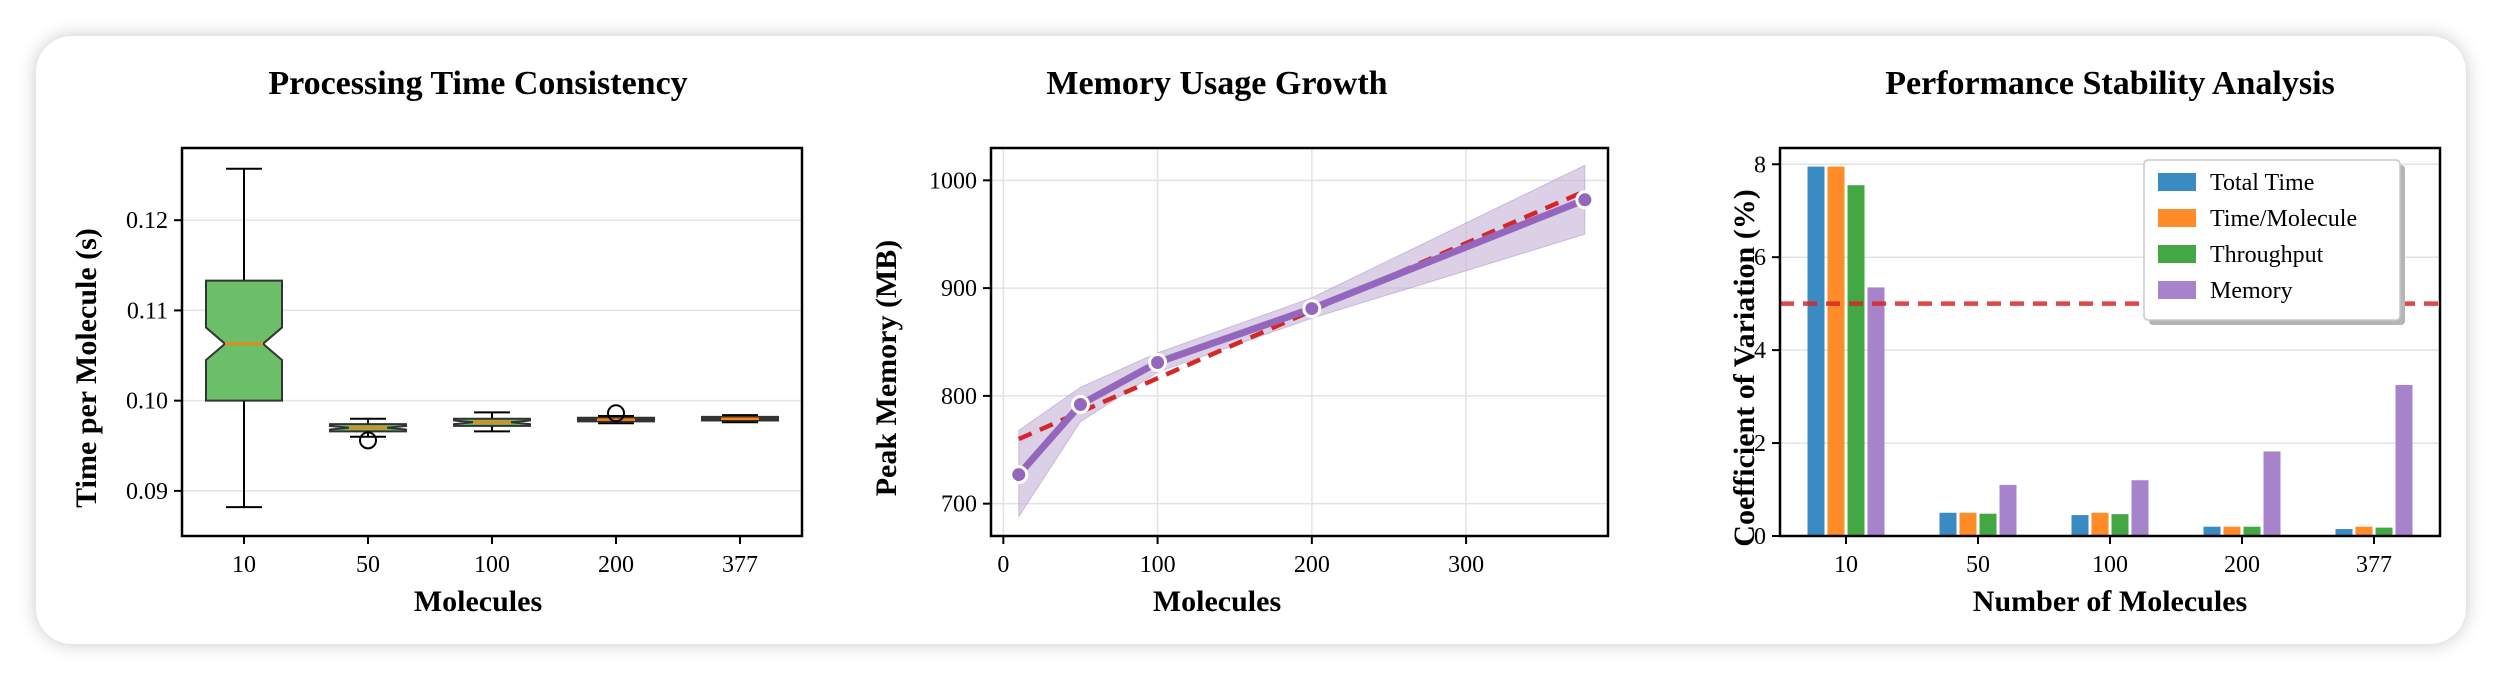 The image size is (2502, 680). Describe the element at coordinates (2283, 219) in the screenshot. I see `legend-label: Time/Molecule` at that location.